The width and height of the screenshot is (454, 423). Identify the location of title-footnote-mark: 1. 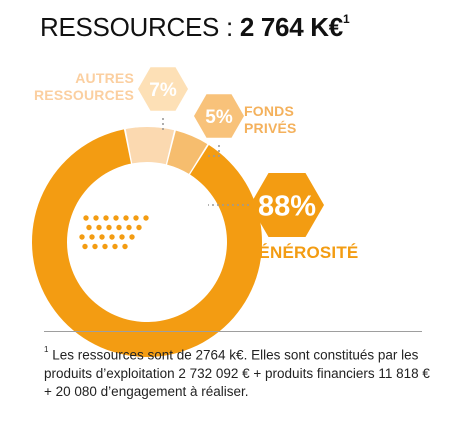
(346, 19).